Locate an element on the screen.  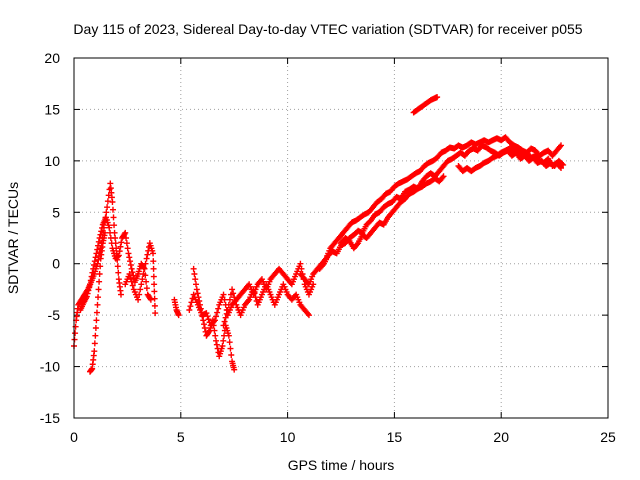
x-axis-label: GPS time / hours is located at coordinates (341, 465).